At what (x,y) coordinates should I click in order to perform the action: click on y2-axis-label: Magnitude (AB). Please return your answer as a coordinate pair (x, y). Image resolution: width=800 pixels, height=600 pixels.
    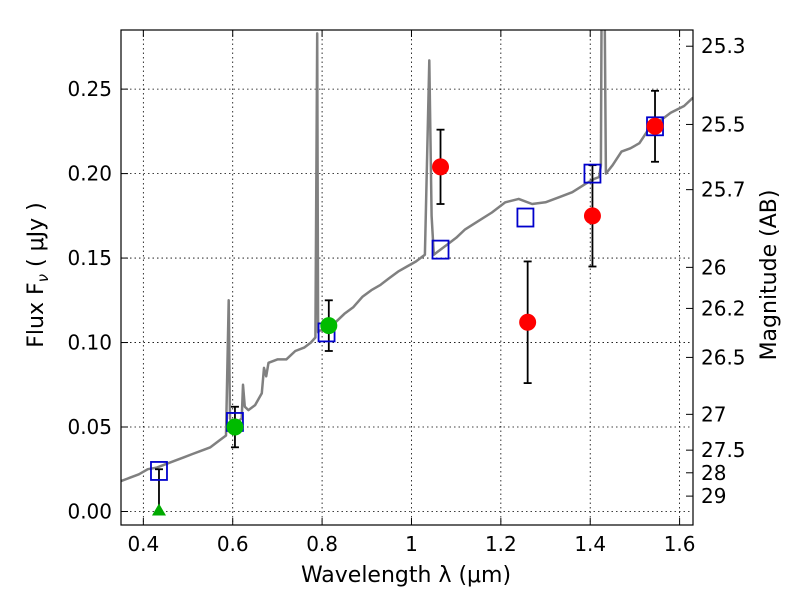
    Looking at the image, I should click on (769, 275).